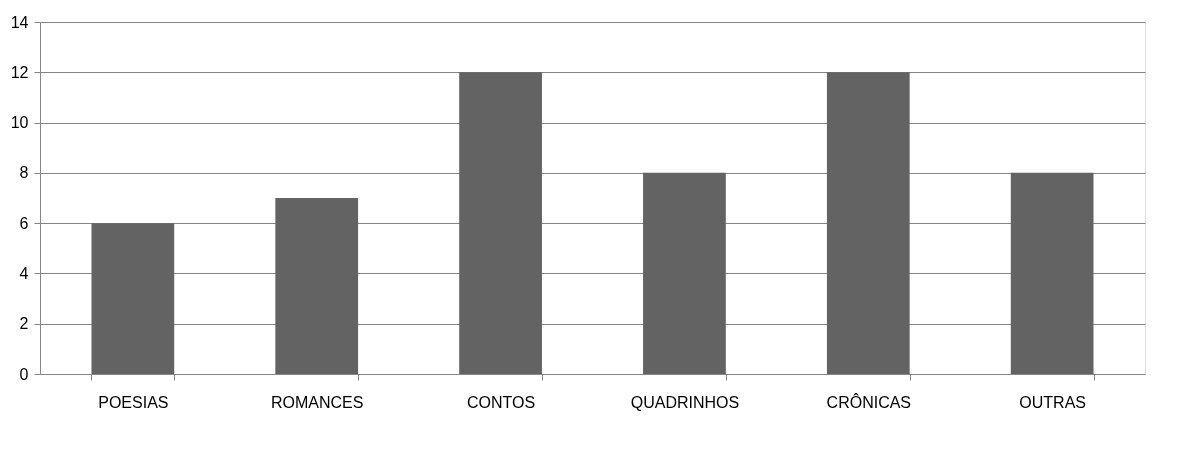  Describe the element at coordinates (24, 223) in the screenshot. I see `y-tick-label: 6` at that location.